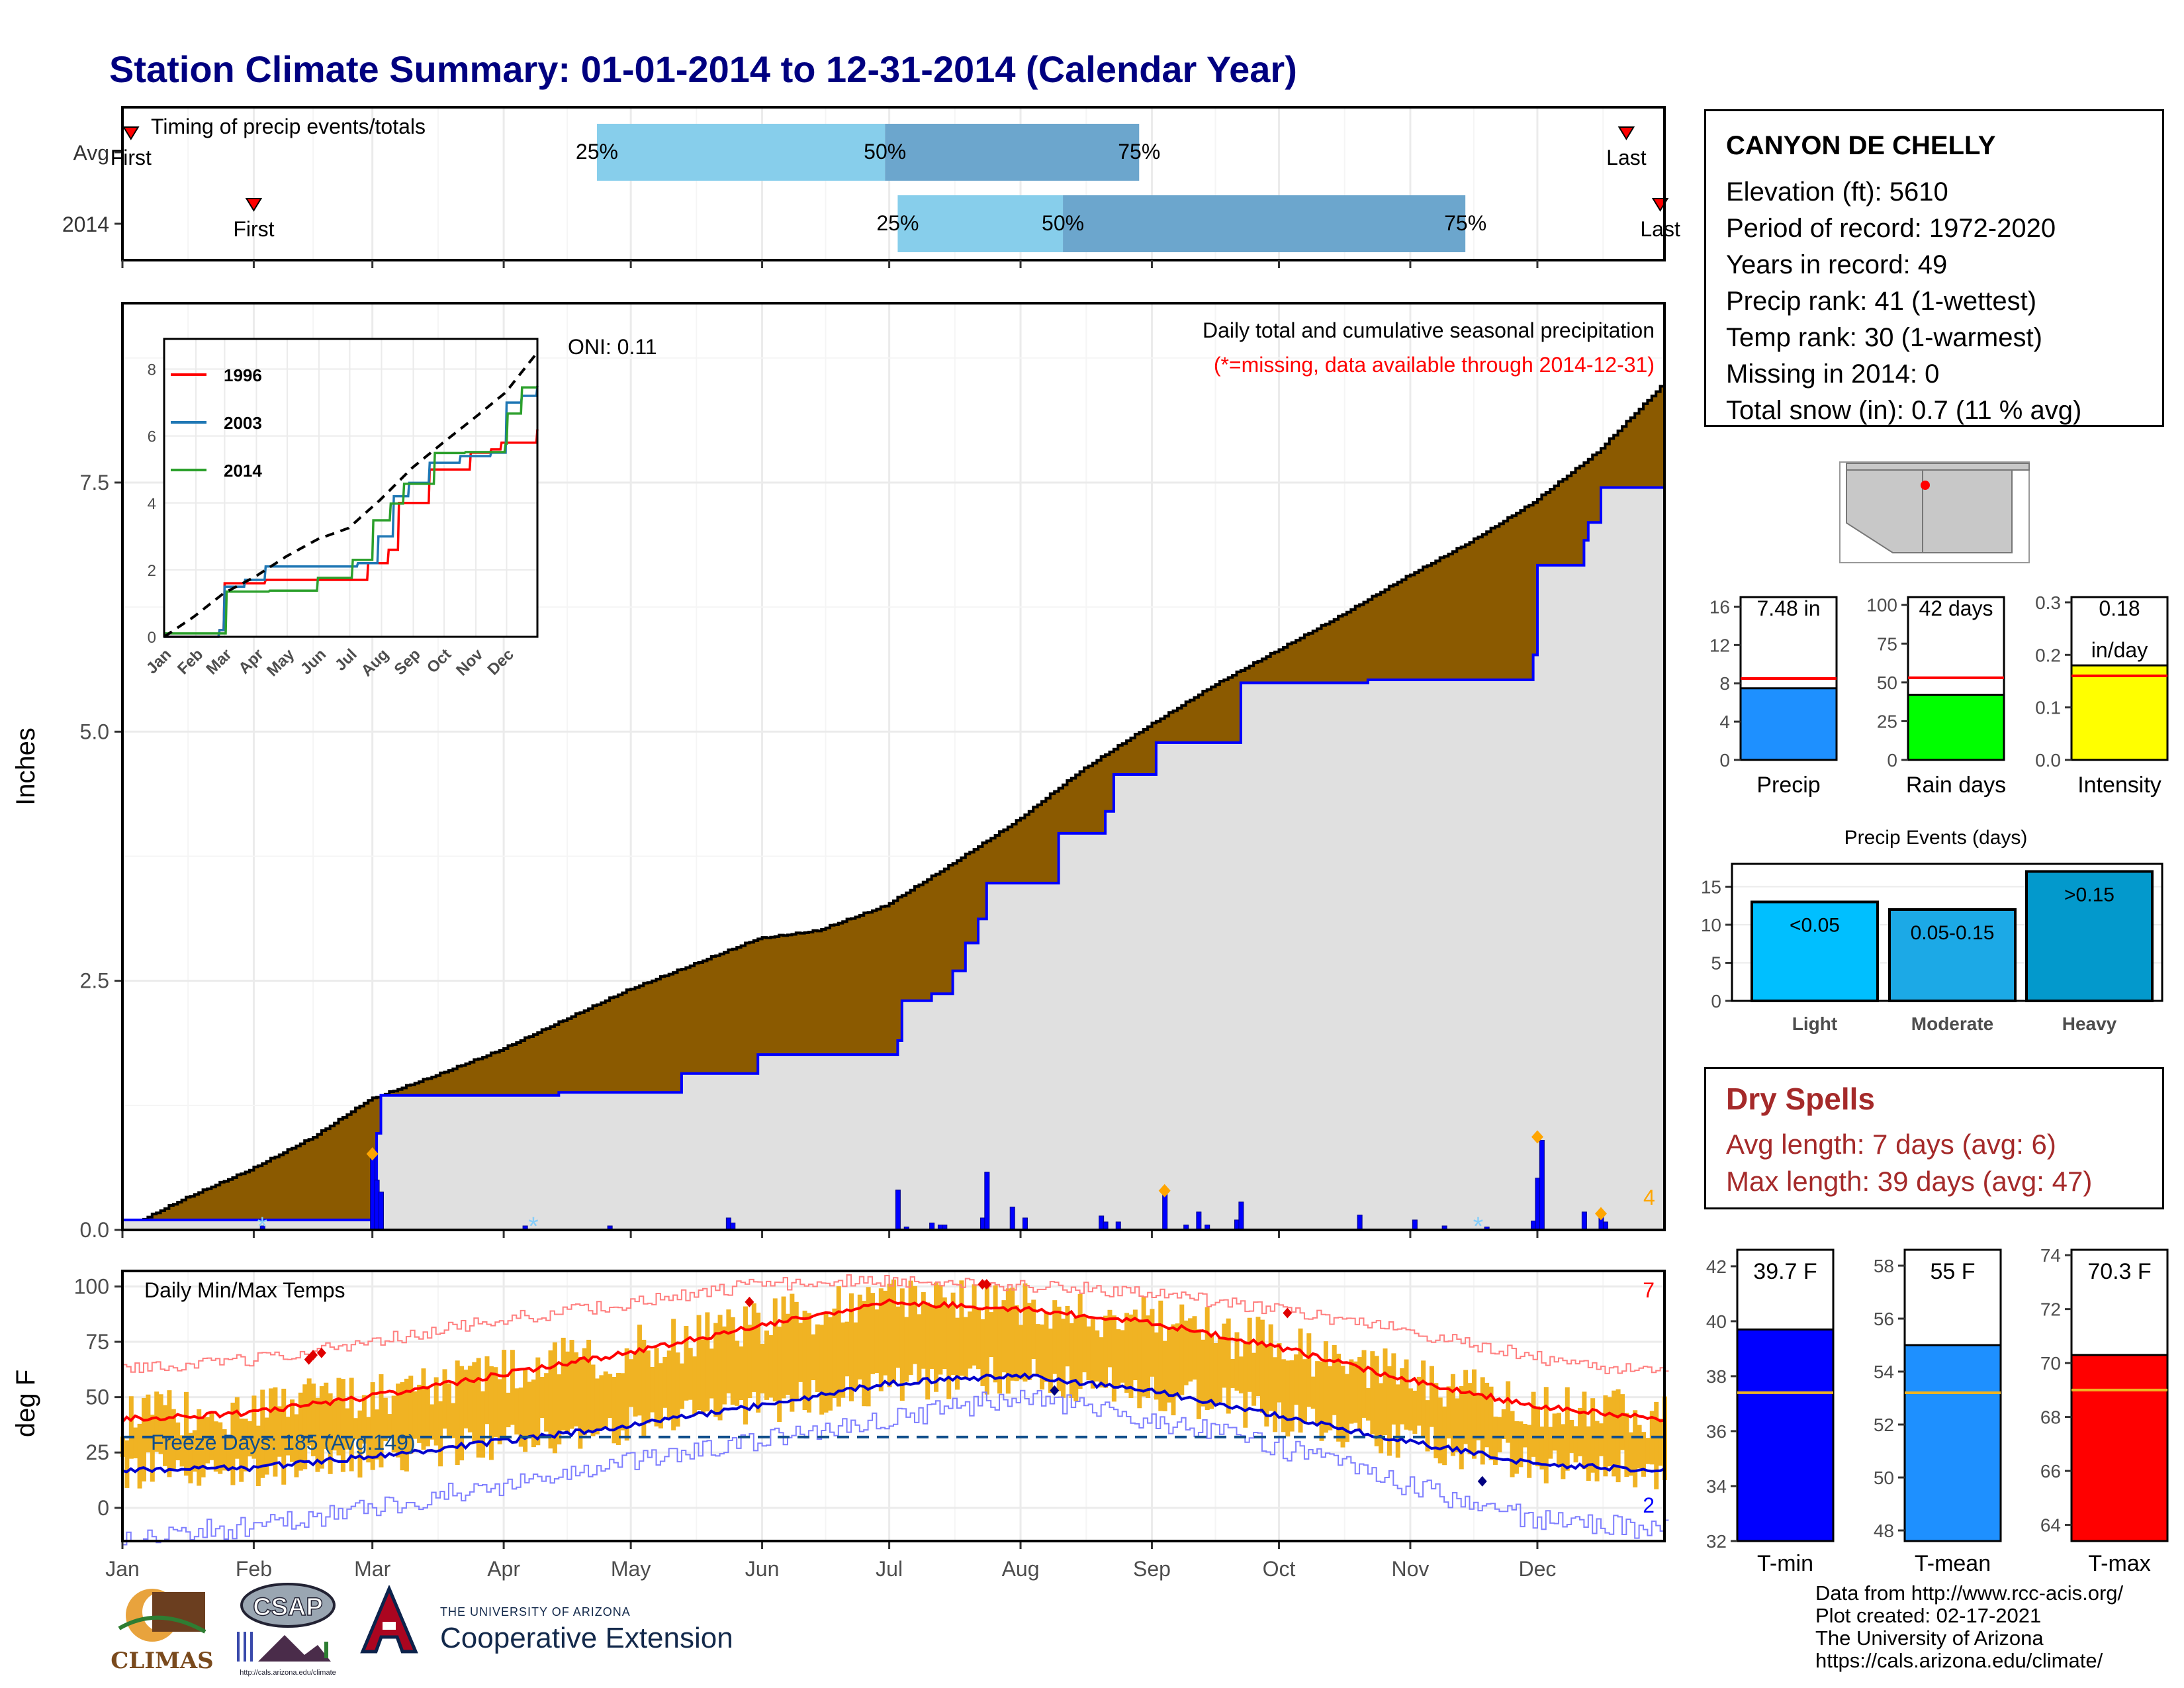  Describe the element at coordinates (2089, 895) in the screenshot. I see `events-bar-label-heavy: >0.15` at that location.